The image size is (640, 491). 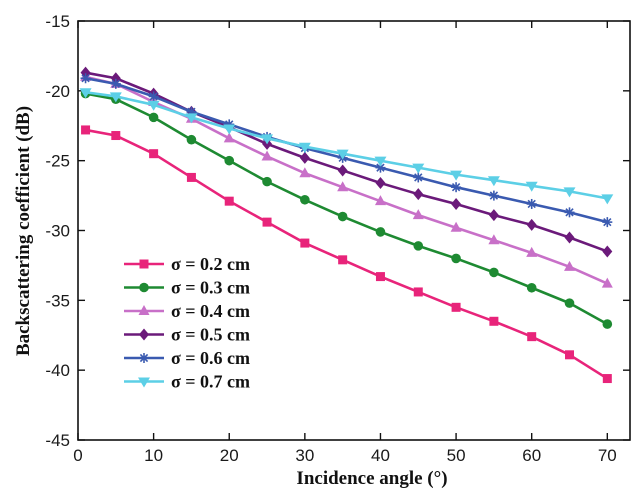 I want to click on x-tick-label: 30, so click(x=304, y=455).